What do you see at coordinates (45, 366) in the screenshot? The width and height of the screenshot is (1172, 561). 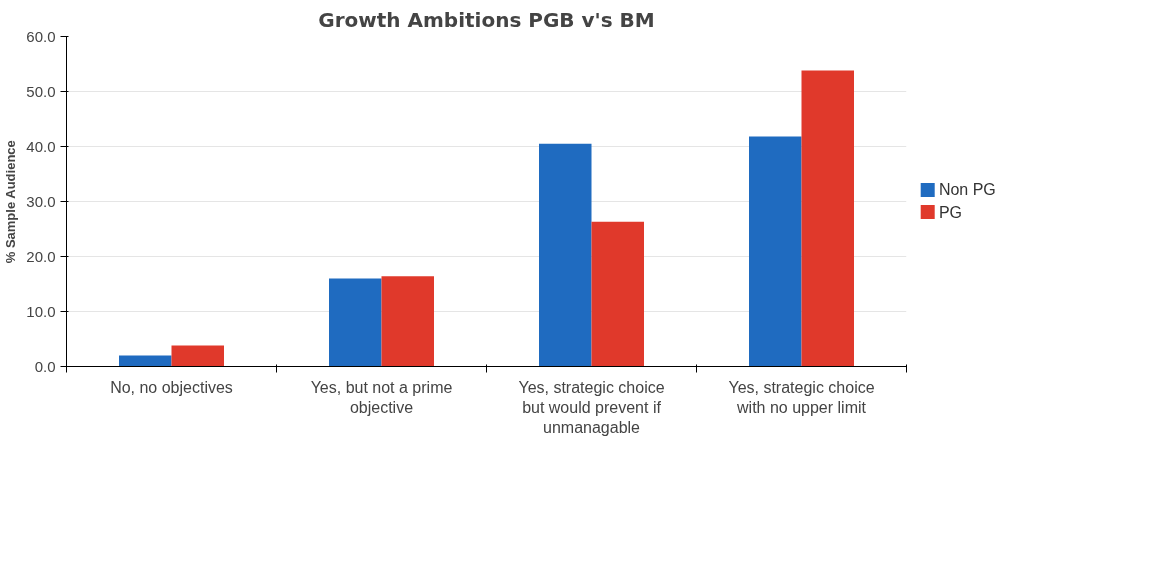 I see `y-tick-label: 0.0` at bounding box center [45, 366].